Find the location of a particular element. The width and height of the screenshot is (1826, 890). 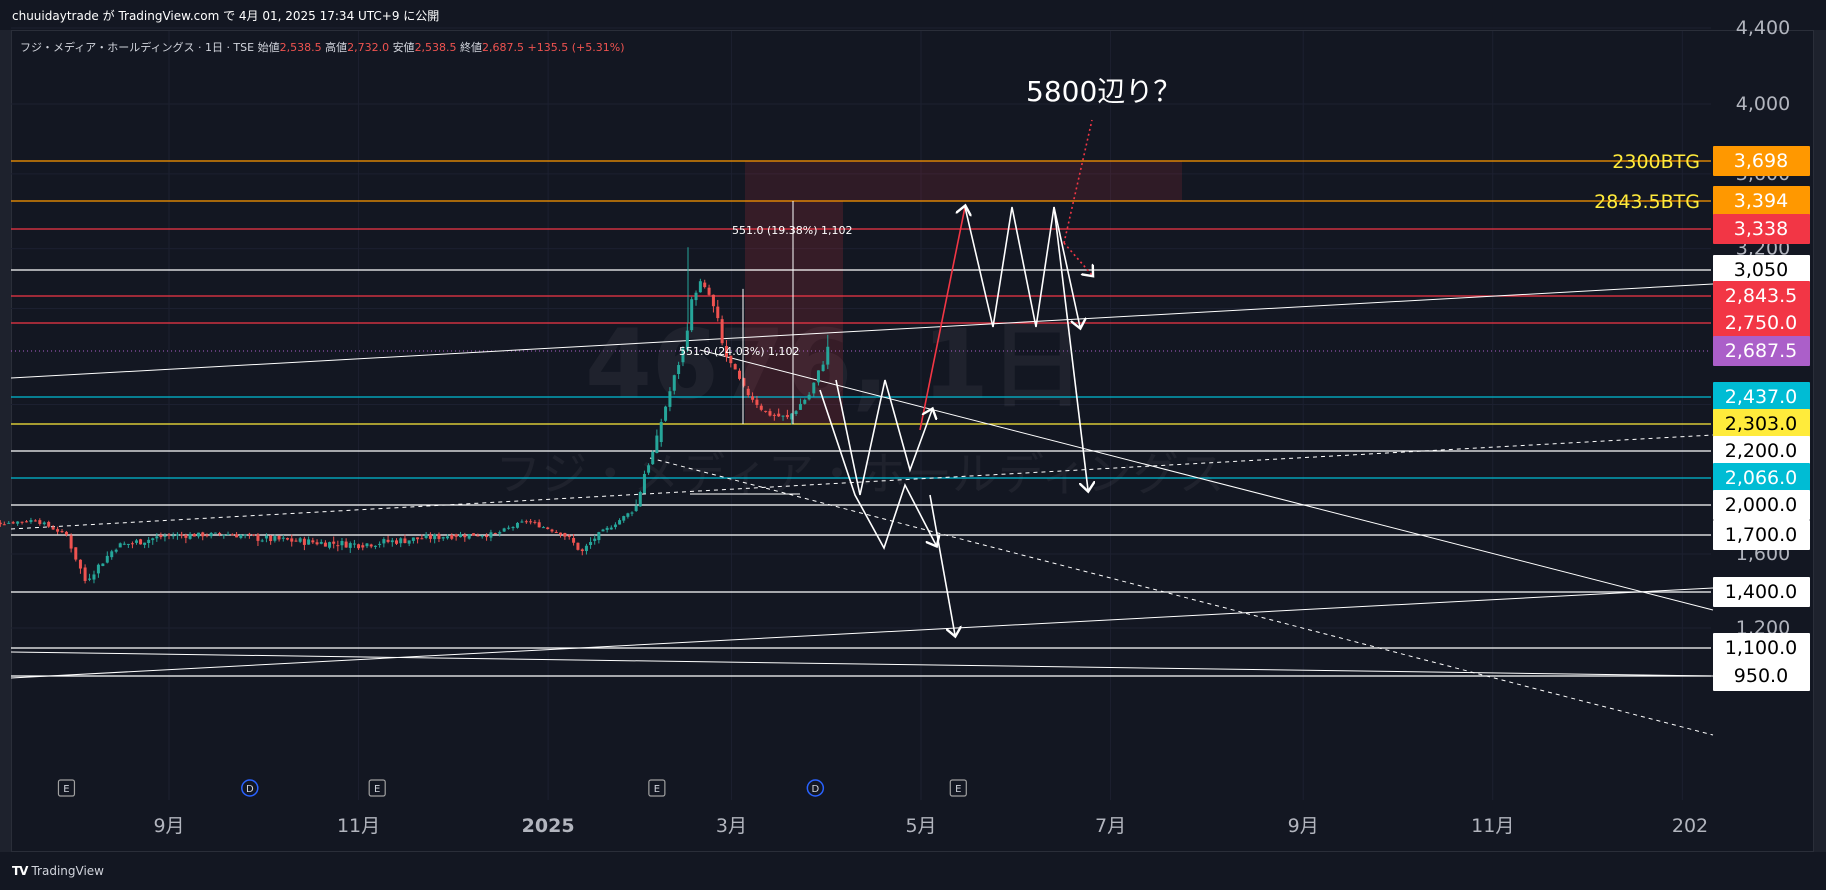

event-marker-label: E is located at coordinates (958, 789).